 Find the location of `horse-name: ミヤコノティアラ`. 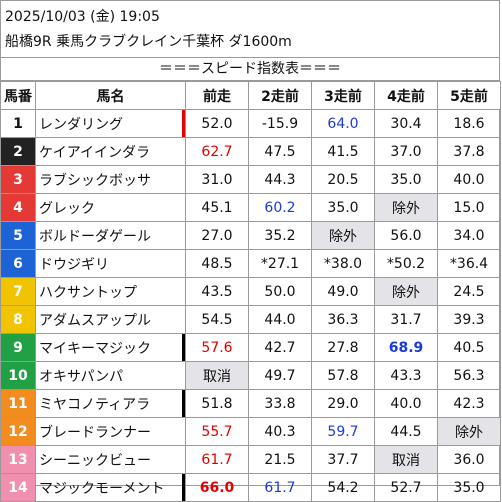

horse-name: ミヤコノティアラ is located at coordinates (110, 403).